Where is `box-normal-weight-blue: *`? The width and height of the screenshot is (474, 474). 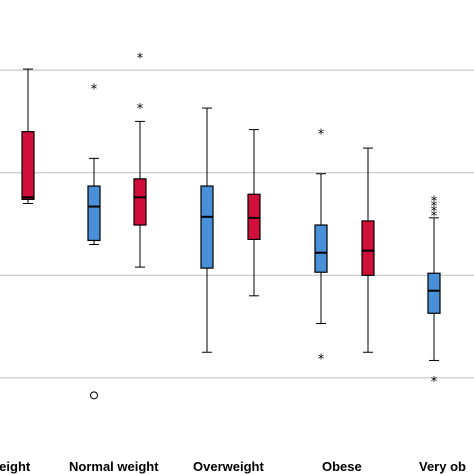 box-normal-weight-blue: * is located at coordinates (94, 241).